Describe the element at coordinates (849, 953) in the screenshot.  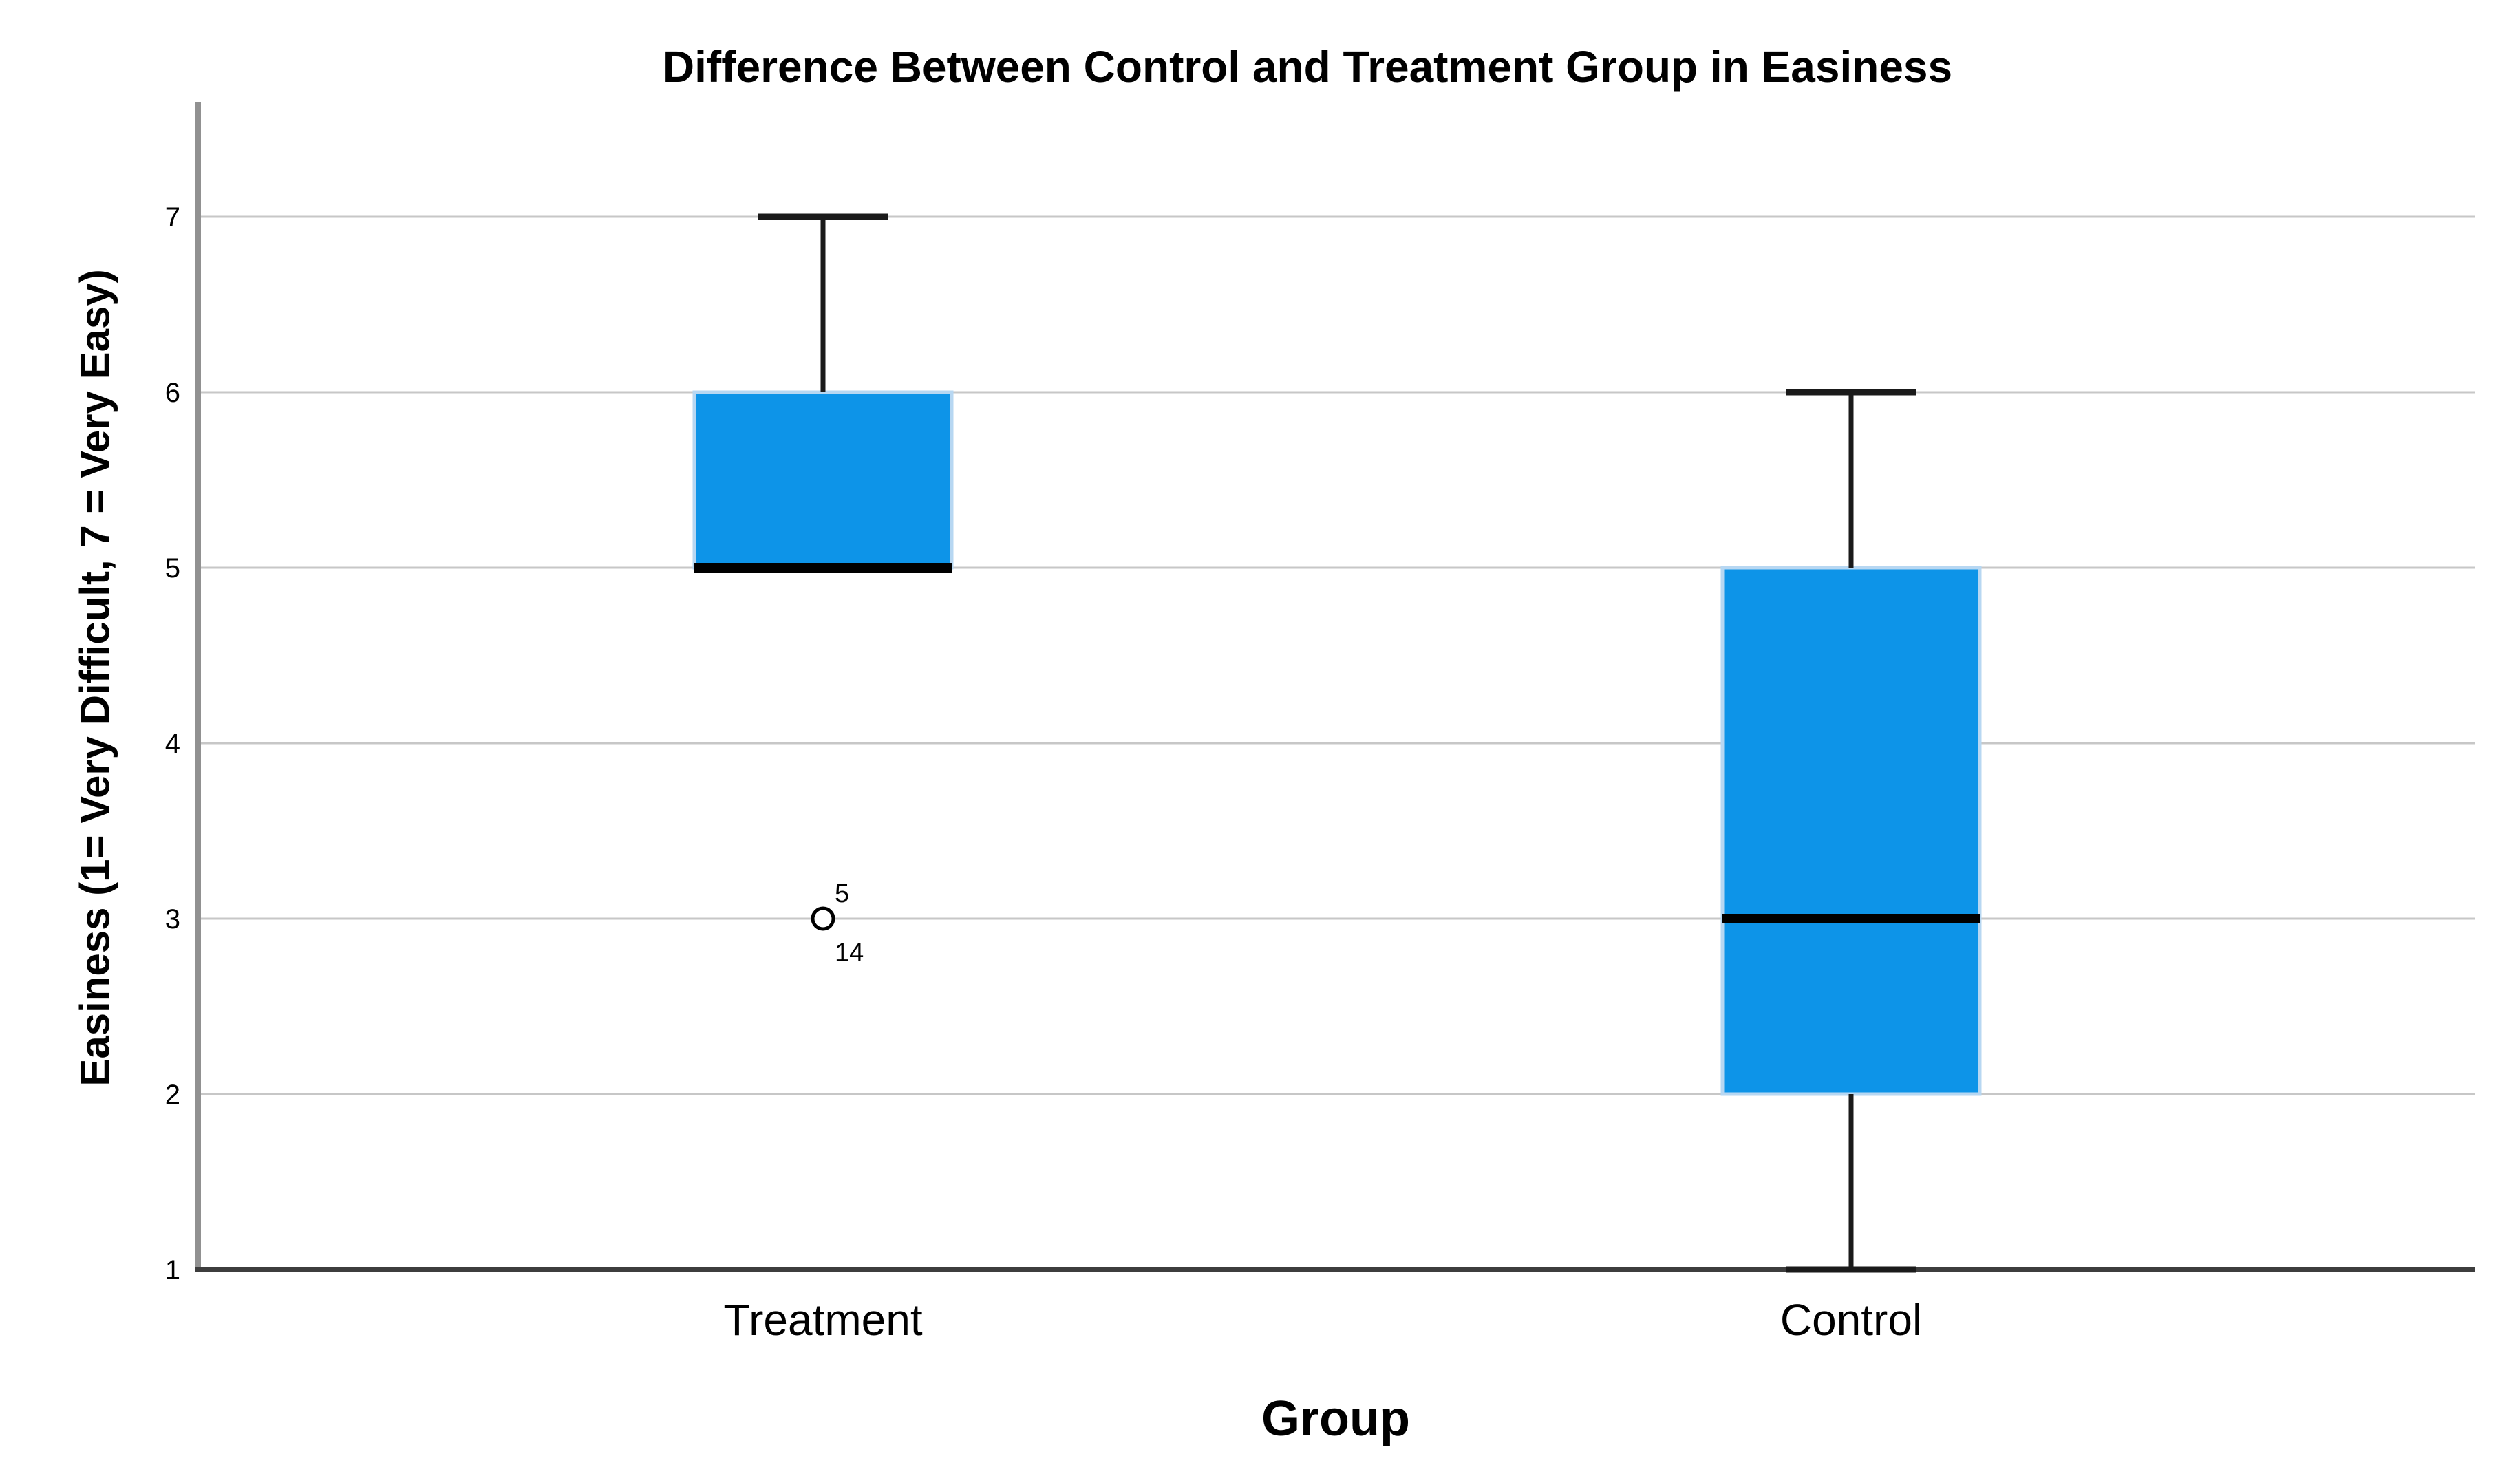
I see `outlier-case-label-treatment-2: 14` at that location.